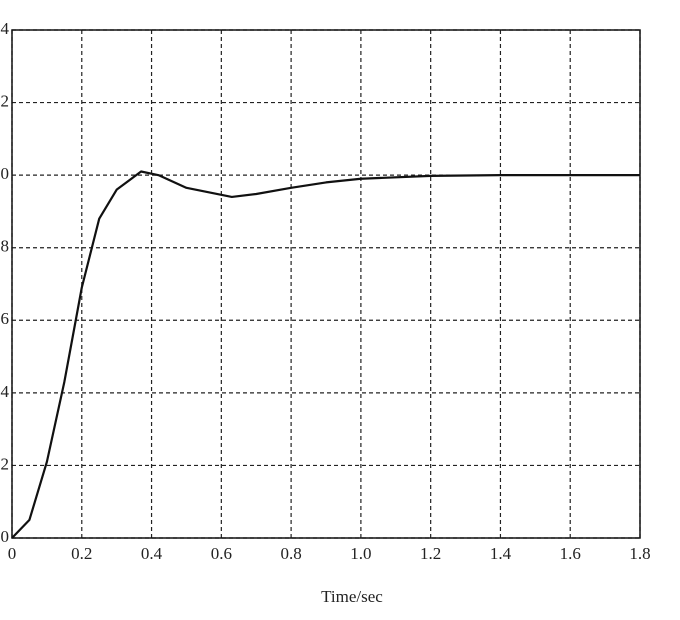 This screenshot has width=680, height=620. I want to click on x-tick-label: 0.2, so click(81, 553).